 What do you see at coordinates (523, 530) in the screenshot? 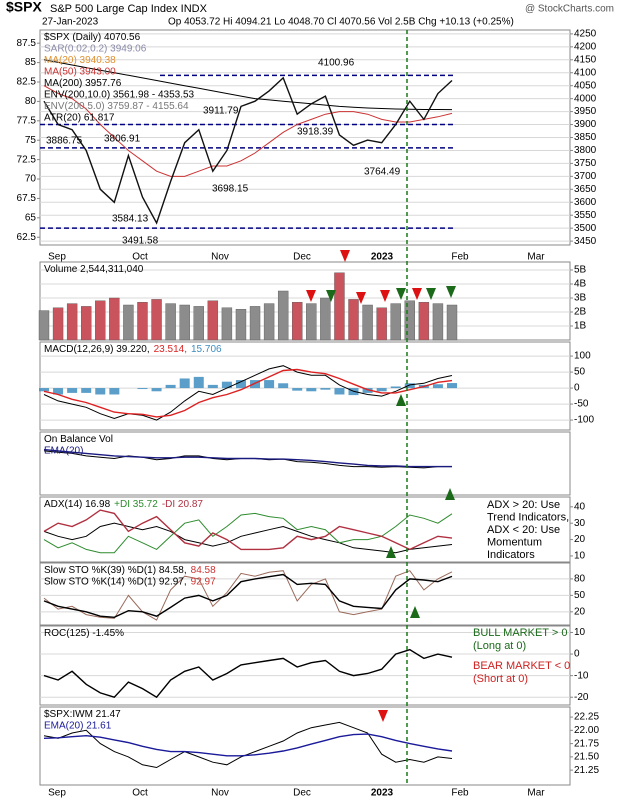
I see `note: ADX < 20: Use` at bounding box center [523, 530].